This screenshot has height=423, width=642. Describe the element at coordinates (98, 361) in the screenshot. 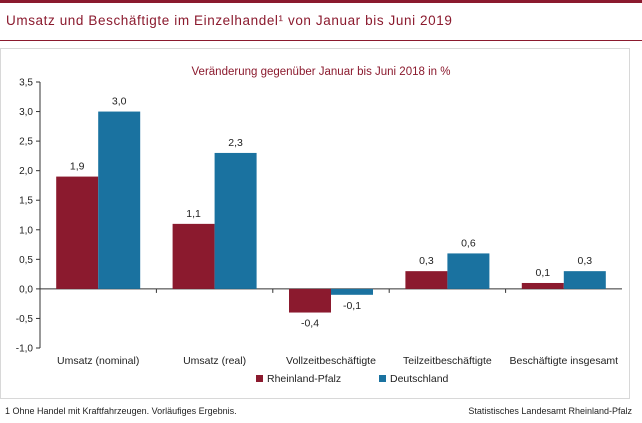

I see `x-category-label: Umsatz (nominal)` at that location.